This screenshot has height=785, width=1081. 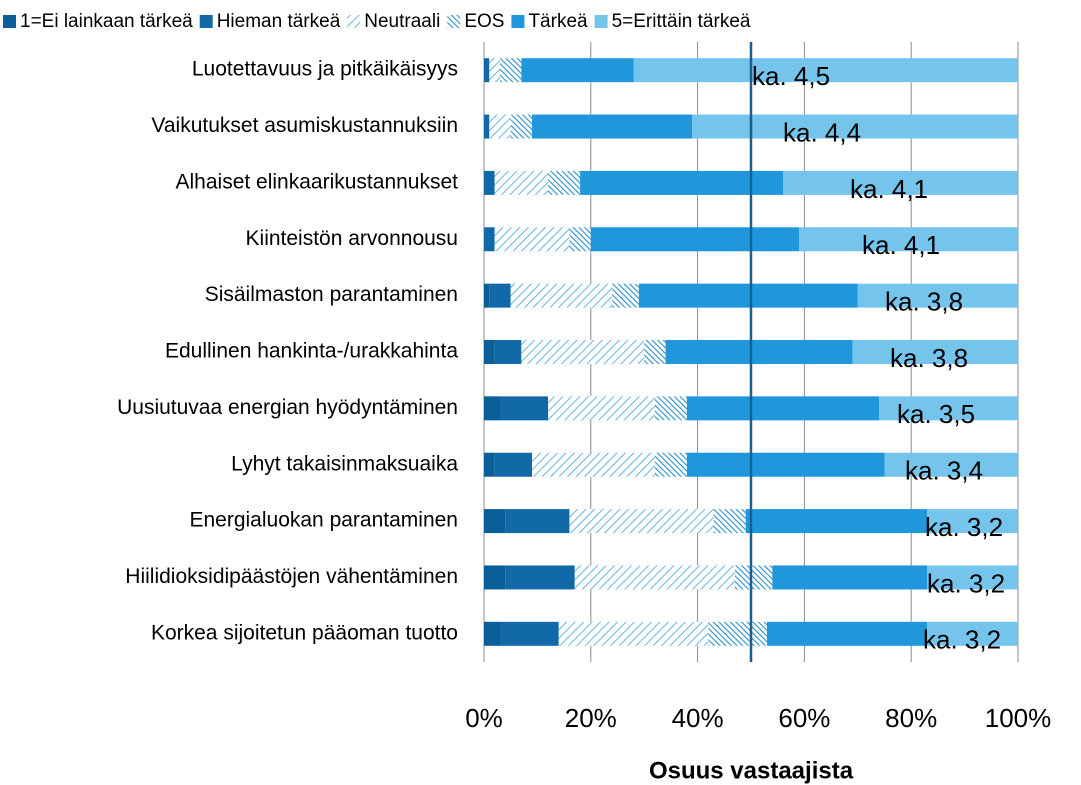 What do you see at coordinates (279, 21) in the screenshot?
I see `legend-label: Hieman tärkeä` at bounding box center [279, 21].